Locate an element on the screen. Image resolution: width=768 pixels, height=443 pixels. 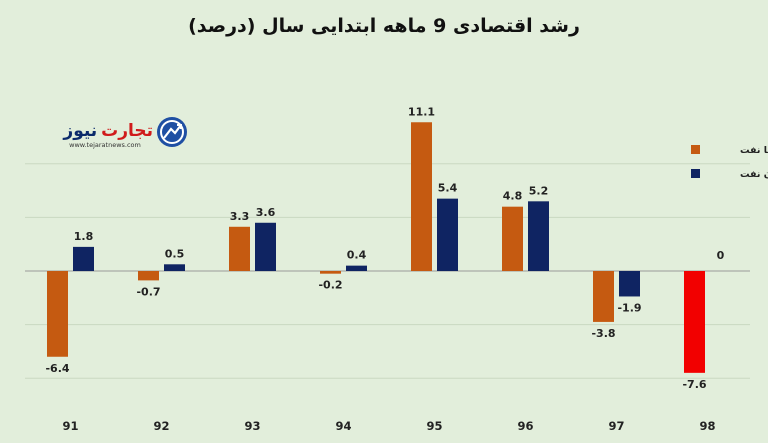
data-label: 11.1 is located at coordinates (421, 111).